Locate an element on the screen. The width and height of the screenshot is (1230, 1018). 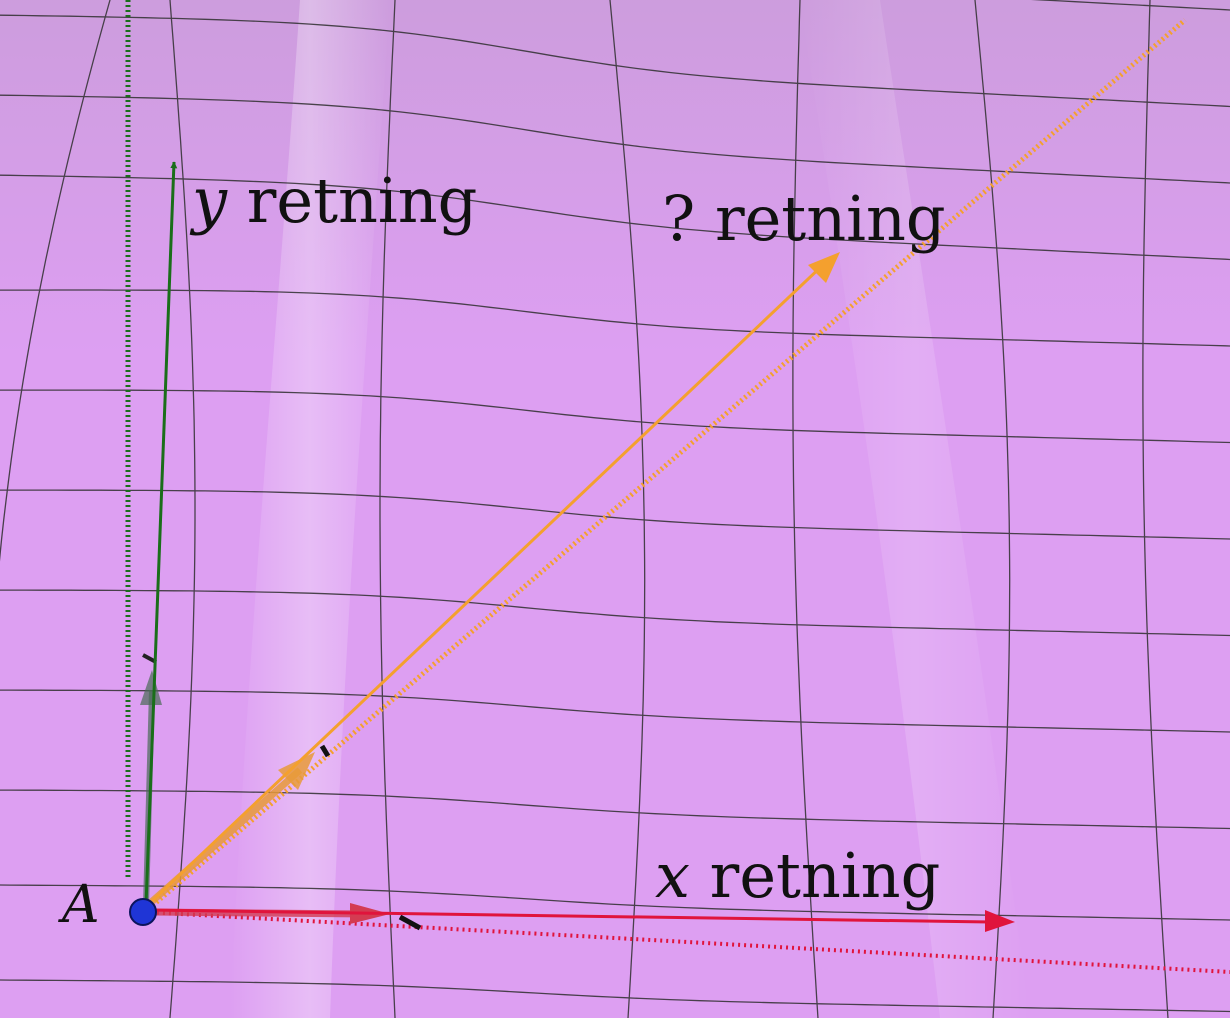
point-label: A is located at coordinates (79, 905).